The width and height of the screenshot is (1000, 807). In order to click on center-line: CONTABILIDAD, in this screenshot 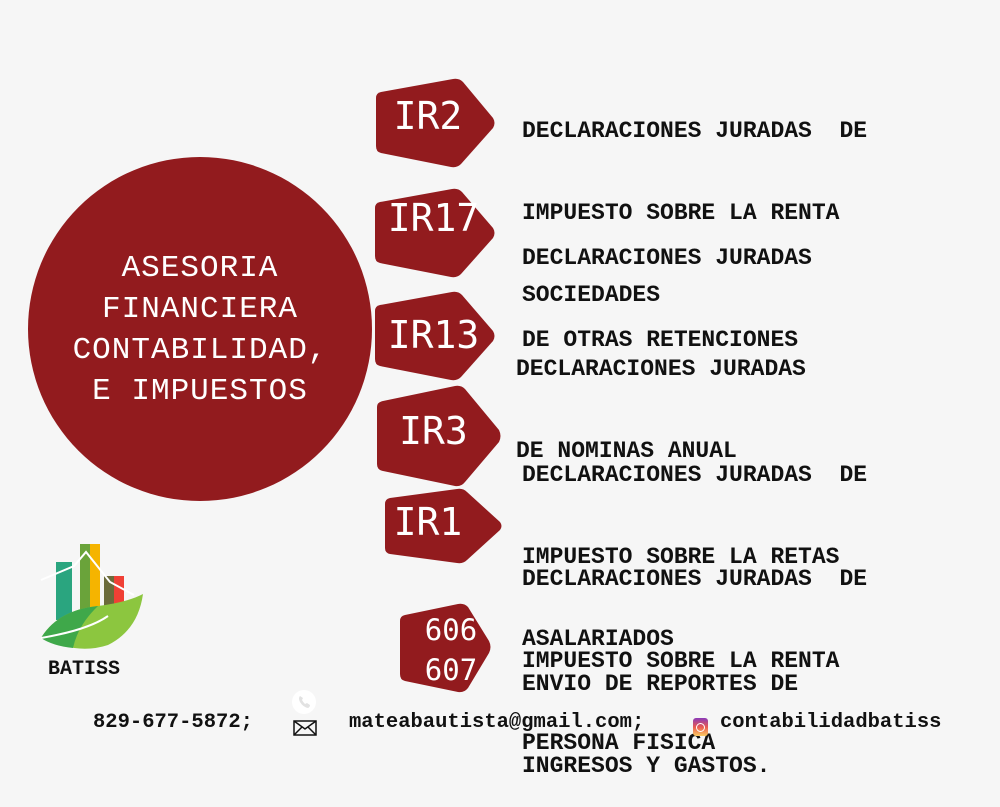, I will do `click(200, 350)`.